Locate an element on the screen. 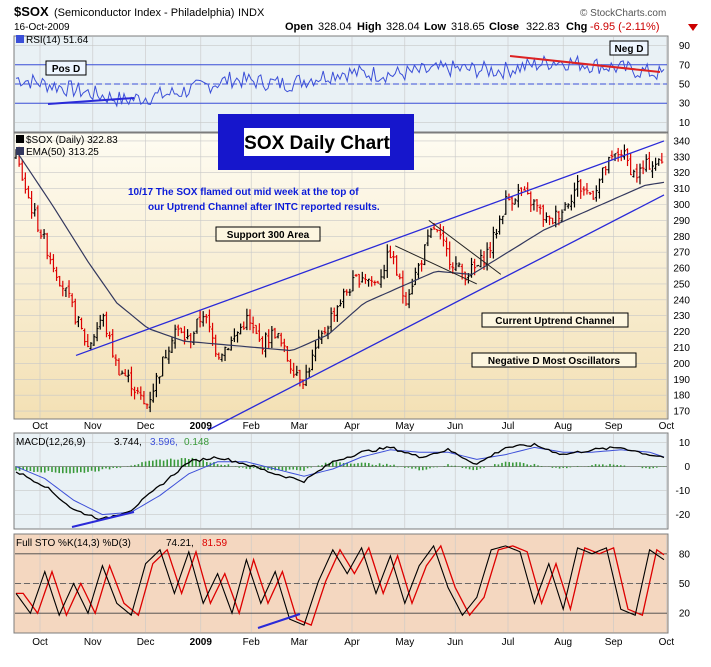  index-name: (Semiconductor Index - Philadelphia) is located at coordinates (144, 13).